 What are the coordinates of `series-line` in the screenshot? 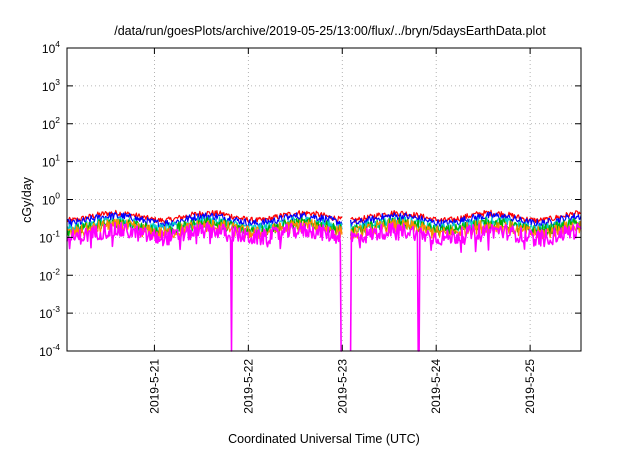 It's located at (324, 219).